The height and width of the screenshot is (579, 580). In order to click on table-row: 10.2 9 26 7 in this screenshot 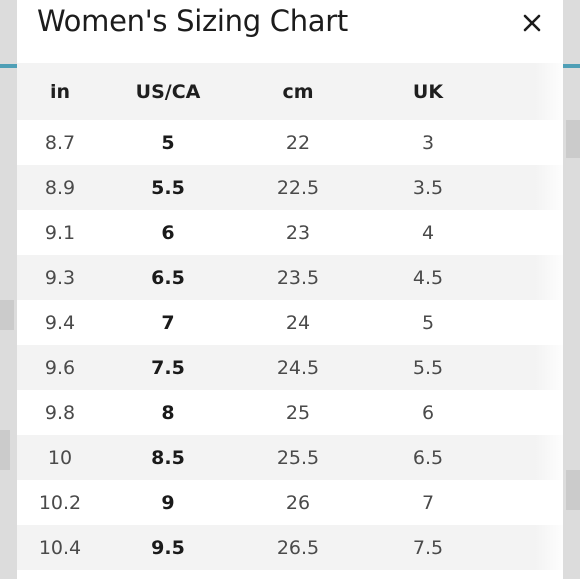, I will do `click(290, 502)`.